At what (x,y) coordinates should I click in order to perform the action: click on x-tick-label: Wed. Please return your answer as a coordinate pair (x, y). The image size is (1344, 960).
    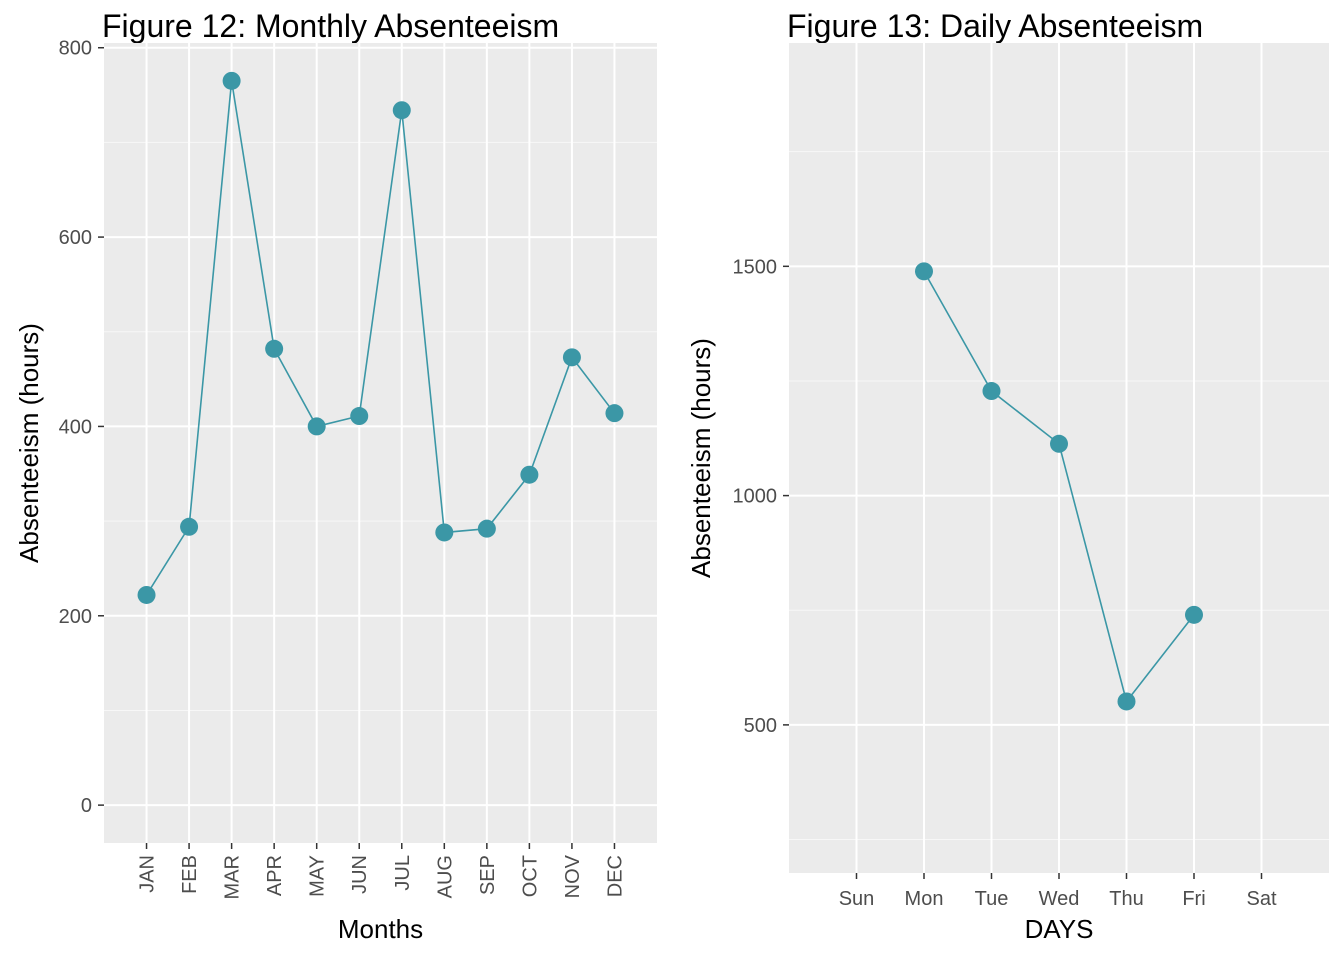
    Looking at the image, I should click on (1059, 899).